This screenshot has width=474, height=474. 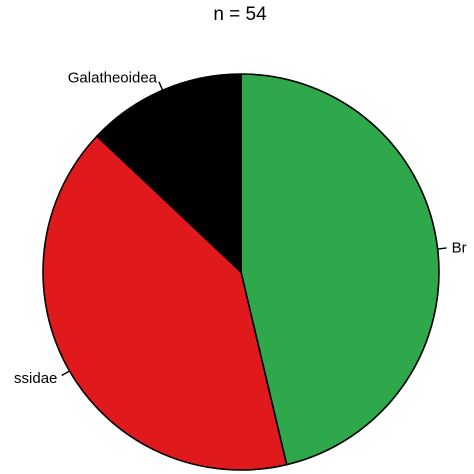 What do you see at coordinates (459, 247) in the screenshot?
I see `pie-label-0: Br` at bounding box center [459, 247].